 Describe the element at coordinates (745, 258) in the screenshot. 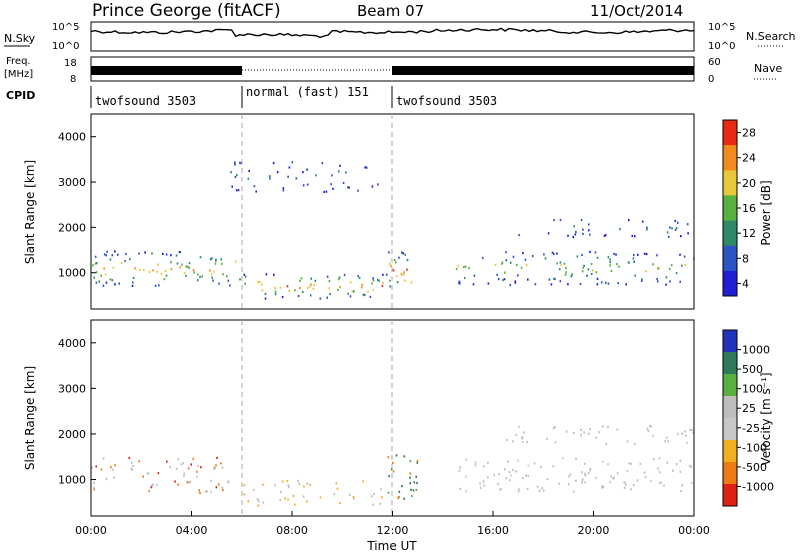

I see `colorbar-tick-label: 8` at that location.